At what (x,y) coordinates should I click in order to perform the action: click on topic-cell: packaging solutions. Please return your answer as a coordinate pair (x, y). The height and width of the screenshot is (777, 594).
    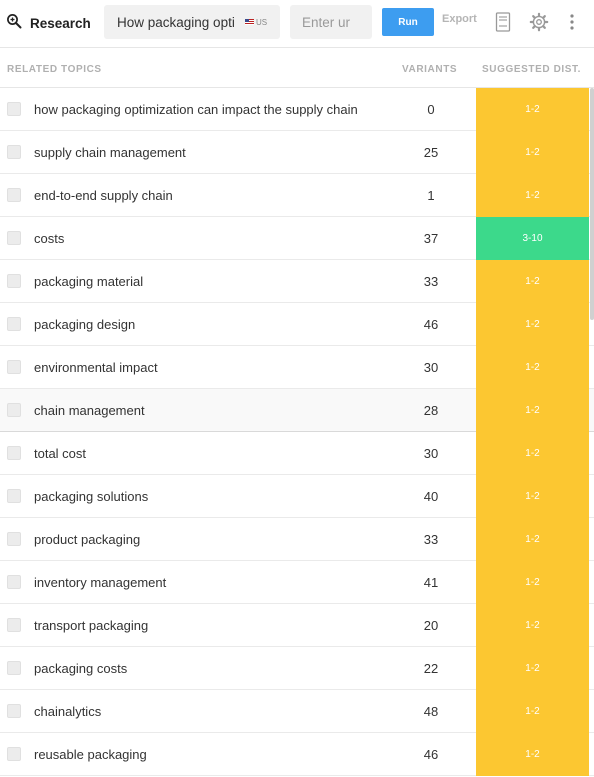
    Looking at the image, I should click on (91, 496).